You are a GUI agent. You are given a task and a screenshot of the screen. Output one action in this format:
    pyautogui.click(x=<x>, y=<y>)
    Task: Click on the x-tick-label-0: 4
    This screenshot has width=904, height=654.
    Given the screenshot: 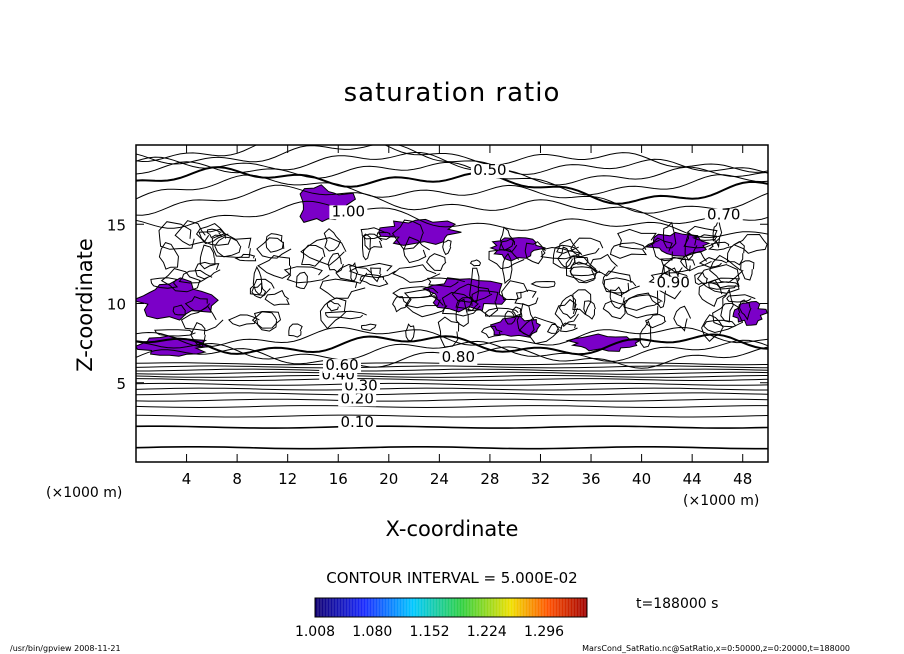 What is the action you would take?
    pyautogui.click(x=187, y=479)
    